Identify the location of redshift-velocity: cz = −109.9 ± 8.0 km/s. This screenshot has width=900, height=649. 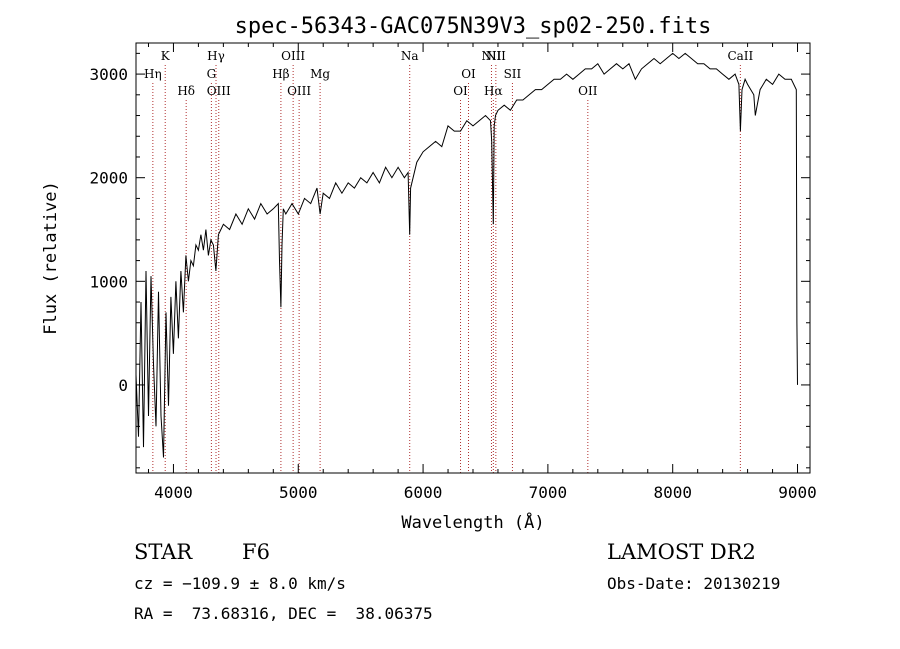
(240, 583).